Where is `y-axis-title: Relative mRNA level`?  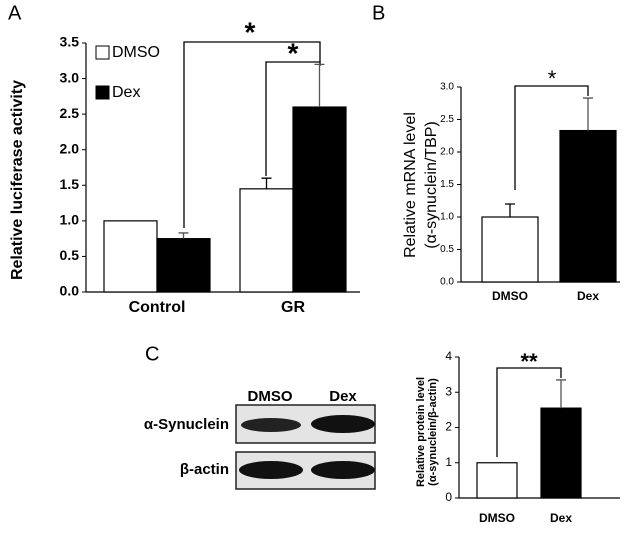
y-axis-title: Relative mRNA level is located at coordinates (410, 185).